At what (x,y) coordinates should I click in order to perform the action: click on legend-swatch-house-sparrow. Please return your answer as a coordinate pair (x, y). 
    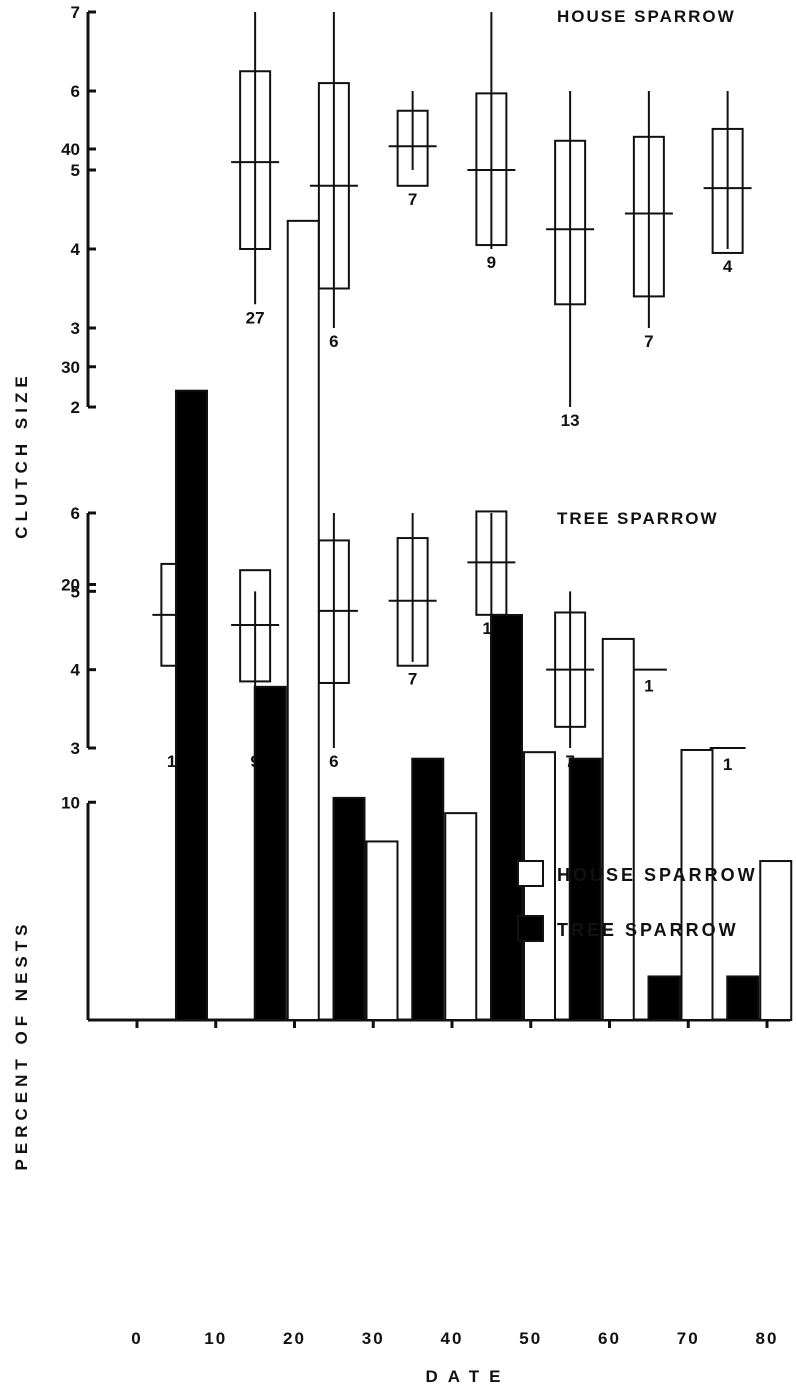
    Looking at the image, I should click on (530, 873).